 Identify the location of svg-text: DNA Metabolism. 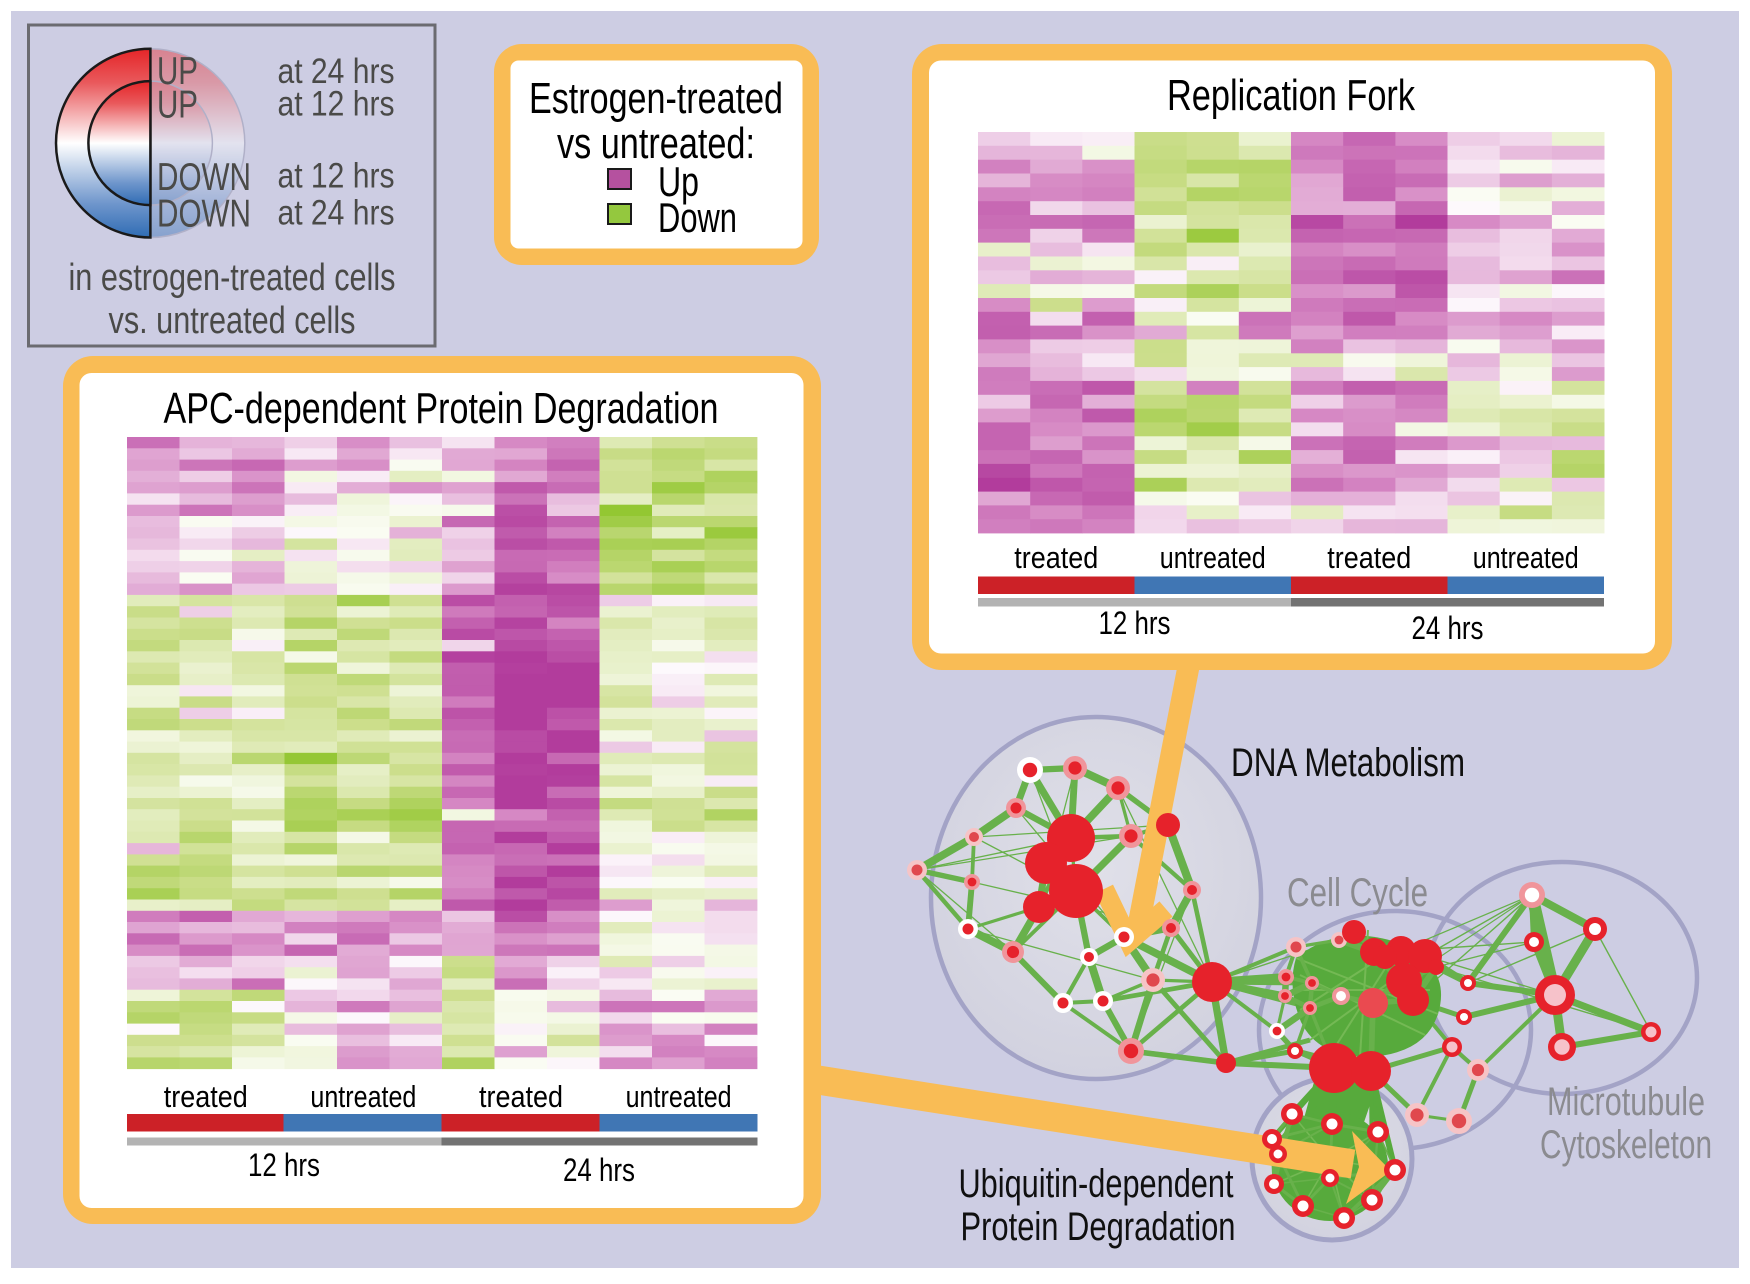
(1348, 763).